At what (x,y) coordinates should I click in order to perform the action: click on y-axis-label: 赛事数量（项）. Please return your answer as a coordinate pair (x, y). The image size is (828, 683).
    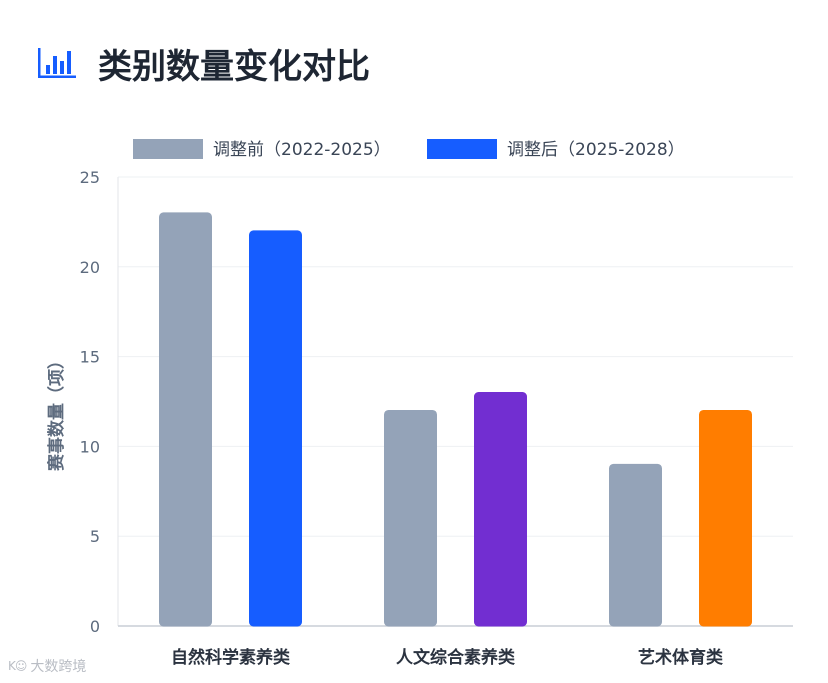
    Looking at the image, I should click on (56, 412).